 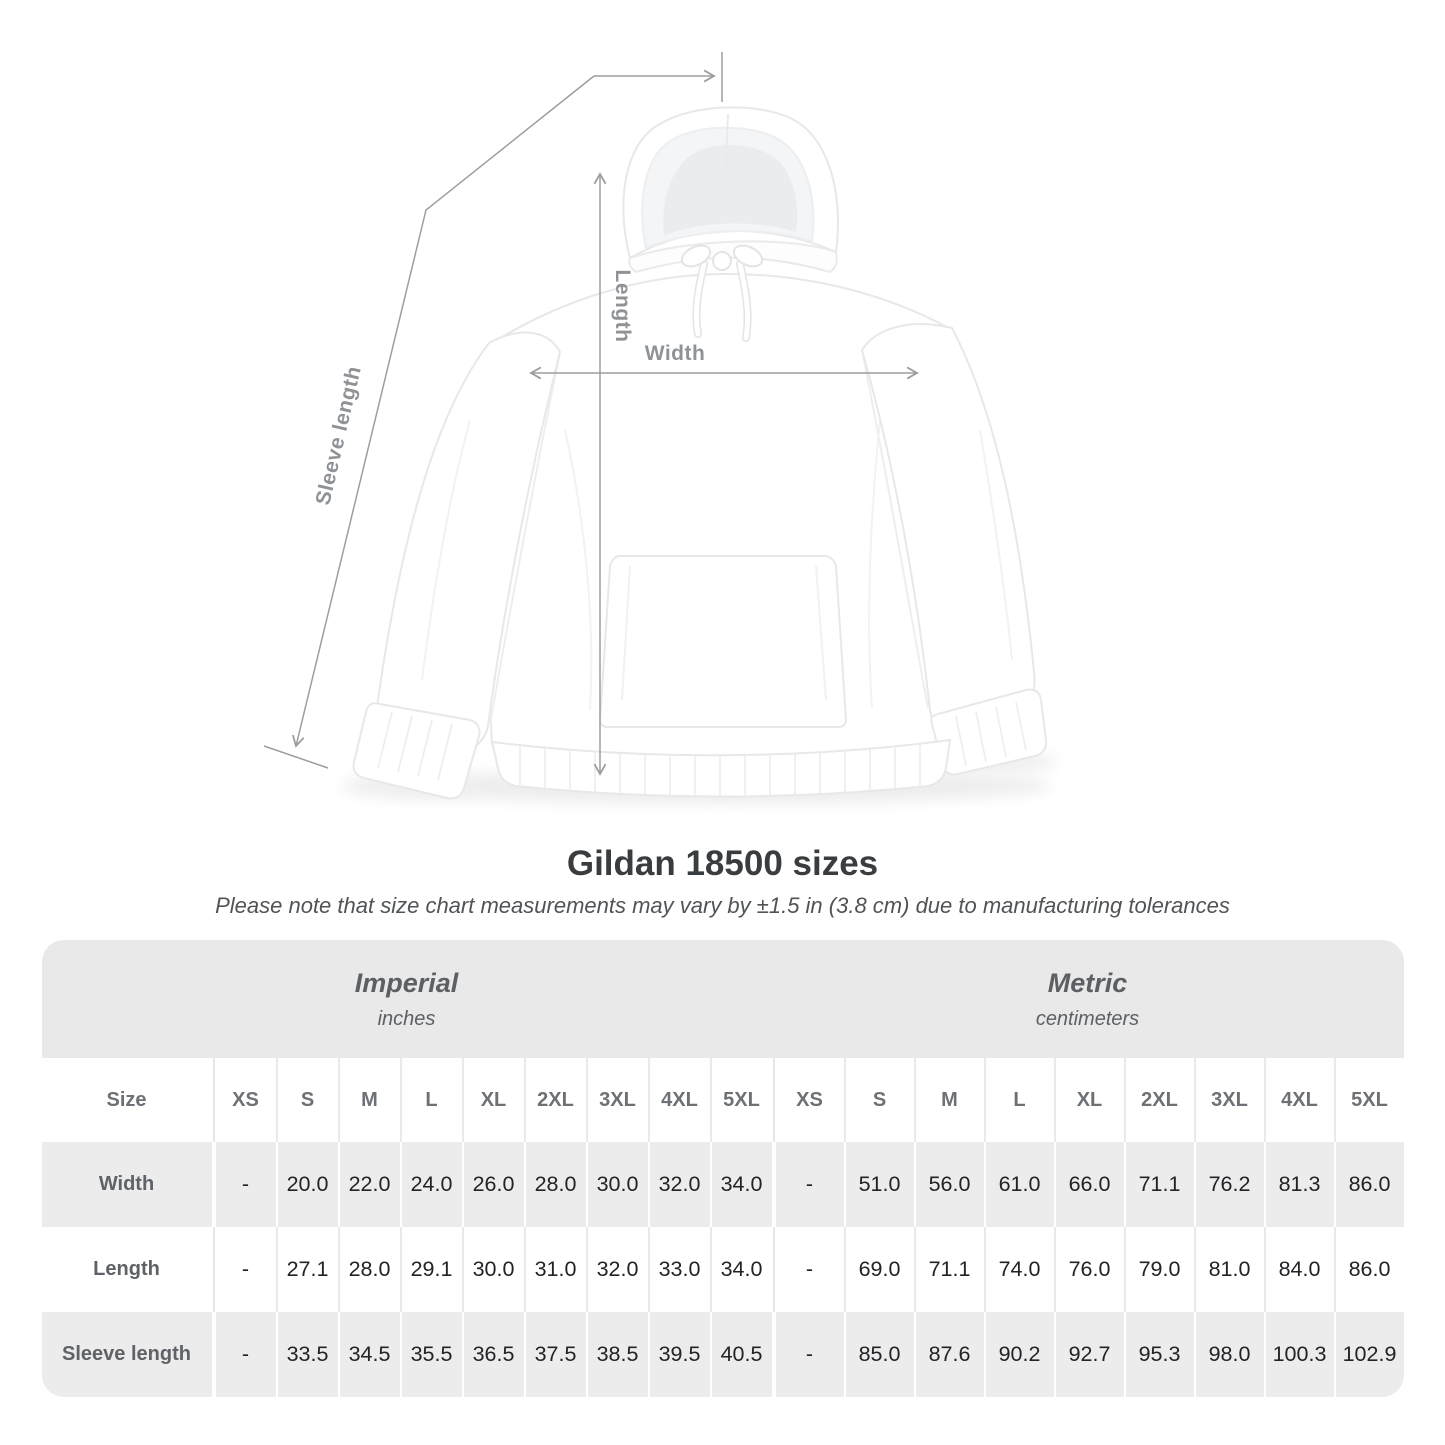 I want to click on size-value-cell: 30.0, so click(x=617, y=1184).